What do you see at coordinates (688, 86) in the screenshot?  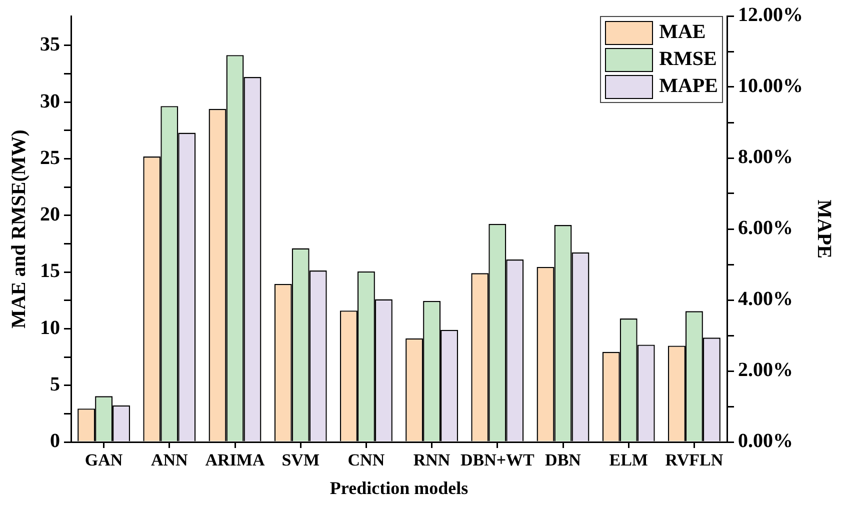 I see `legend-label: MAPE` at bounding box center [688, 86].